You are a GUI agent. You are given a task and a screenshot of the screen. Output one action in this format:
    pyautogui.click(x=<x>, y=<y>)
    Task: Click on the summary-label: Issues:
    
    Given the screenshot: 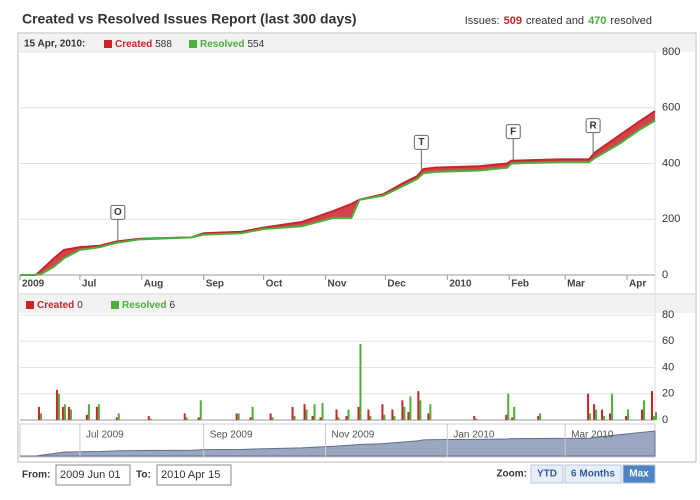 What is the action you would take?
    pyautogui.click(x=482, y=21)
    